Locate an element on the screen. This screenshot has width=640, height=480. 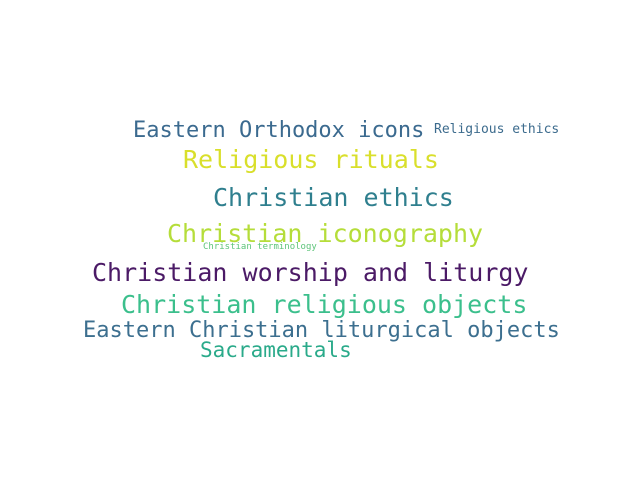
word-christian-worship-and-liturgy: Christian worship and liturgy is located at coordinates (310, 272).